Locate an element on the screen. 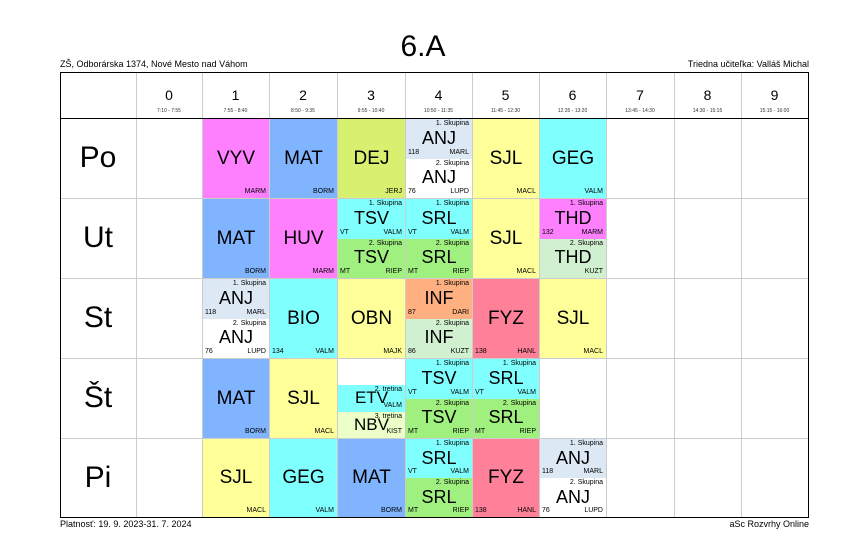  lesson-group: 2. tretina is located at coordinates (388, 390).